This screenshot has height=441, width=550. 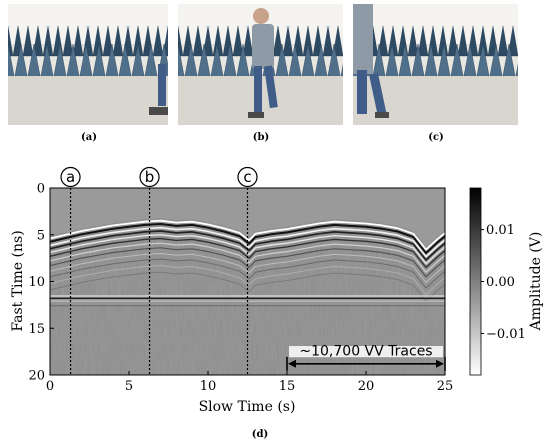 What do you see at coordinates (208, 386) in the screenshot?
I see `x-tick-label: 10` at bounding box center [208, 386].